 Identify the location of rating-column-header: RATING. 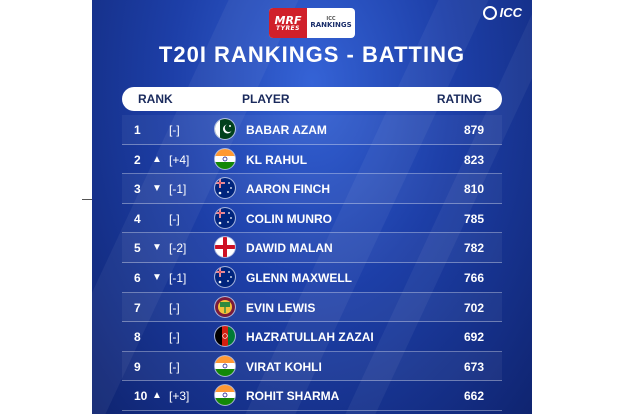
(459, 99).